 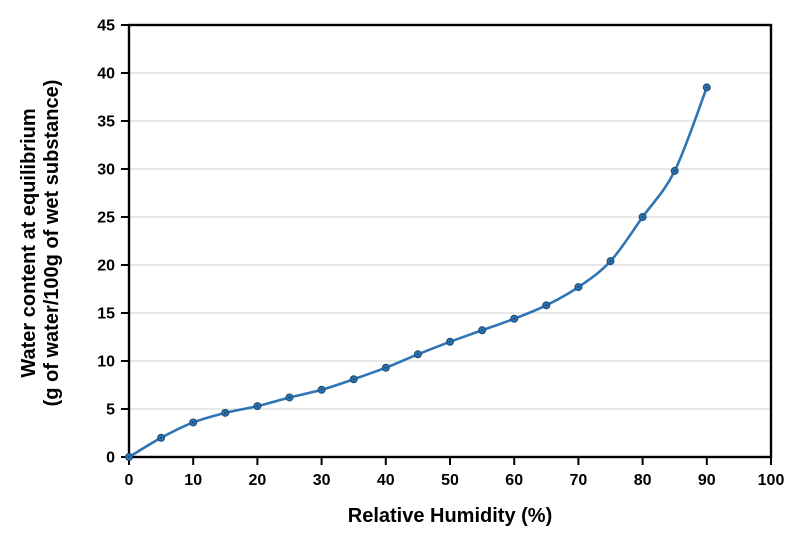 What do you see at coordinates (771, 480) in the screenshot?
I see `x-tick-label: 100` at bounding box center [771, 480].